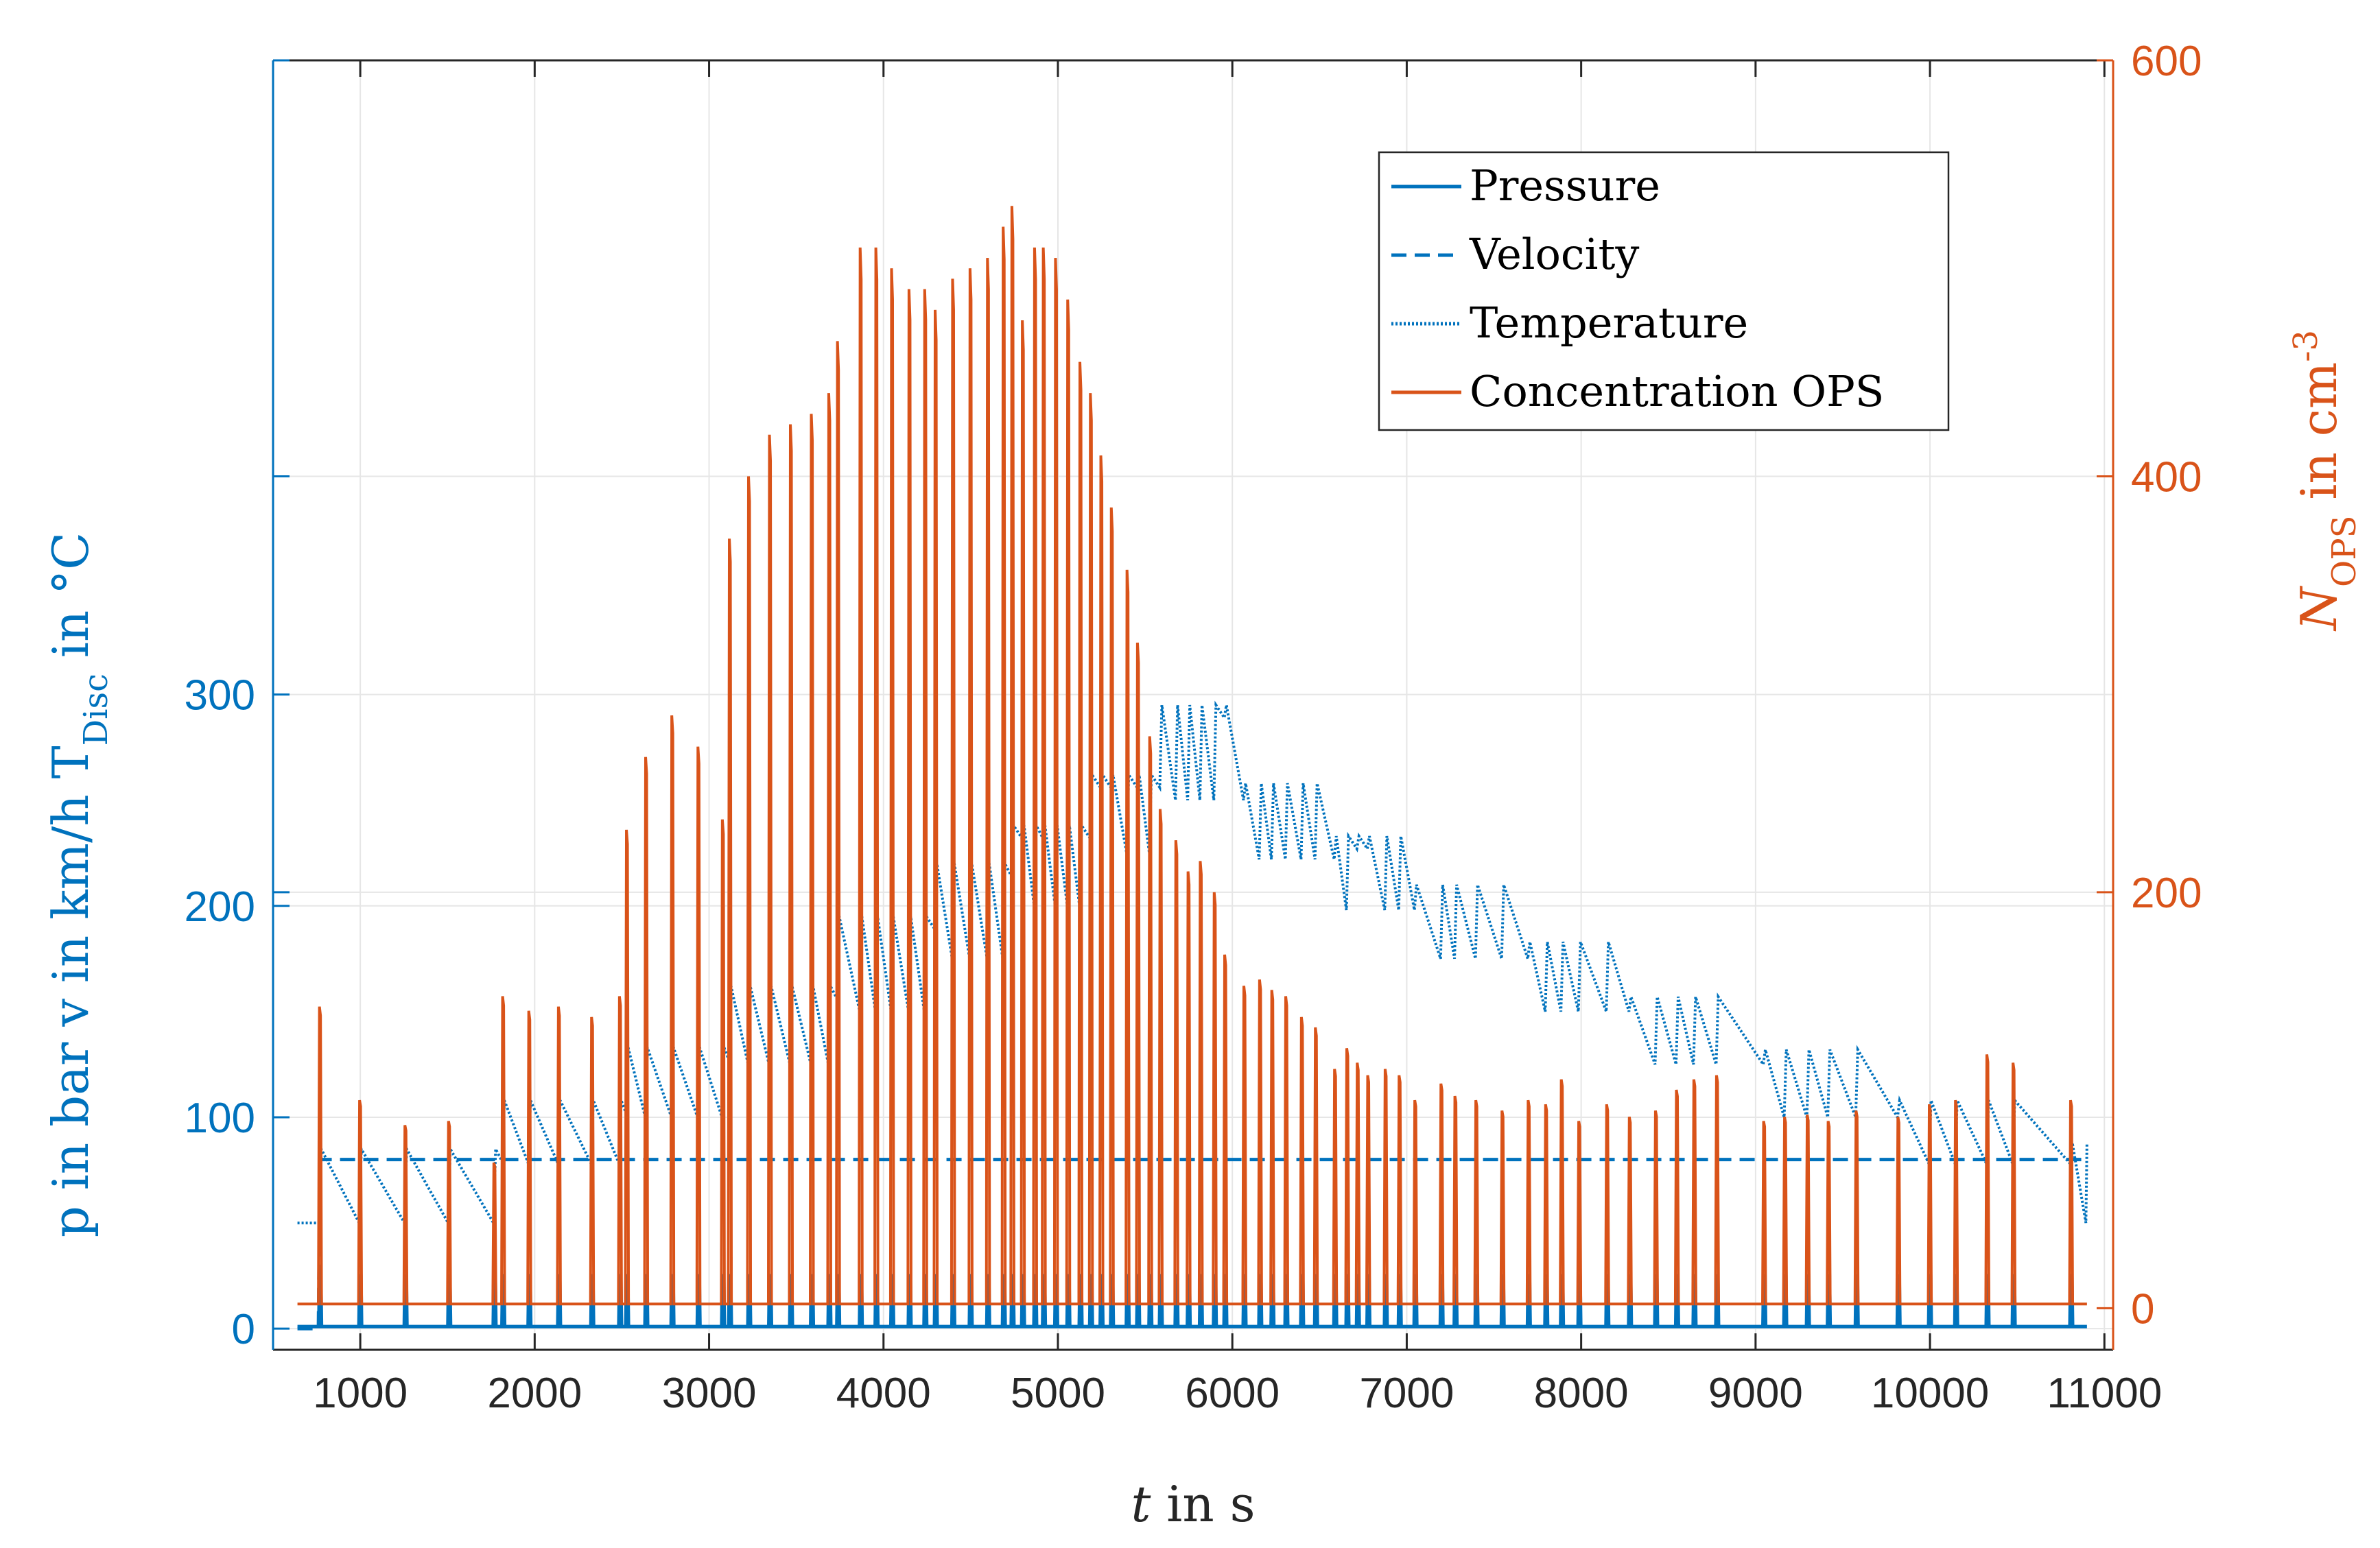 Image resolution: width=2380 pixels, height=1548 pixels. I want to click on x-axis-label-rest: in s, so click(1203, 1504).